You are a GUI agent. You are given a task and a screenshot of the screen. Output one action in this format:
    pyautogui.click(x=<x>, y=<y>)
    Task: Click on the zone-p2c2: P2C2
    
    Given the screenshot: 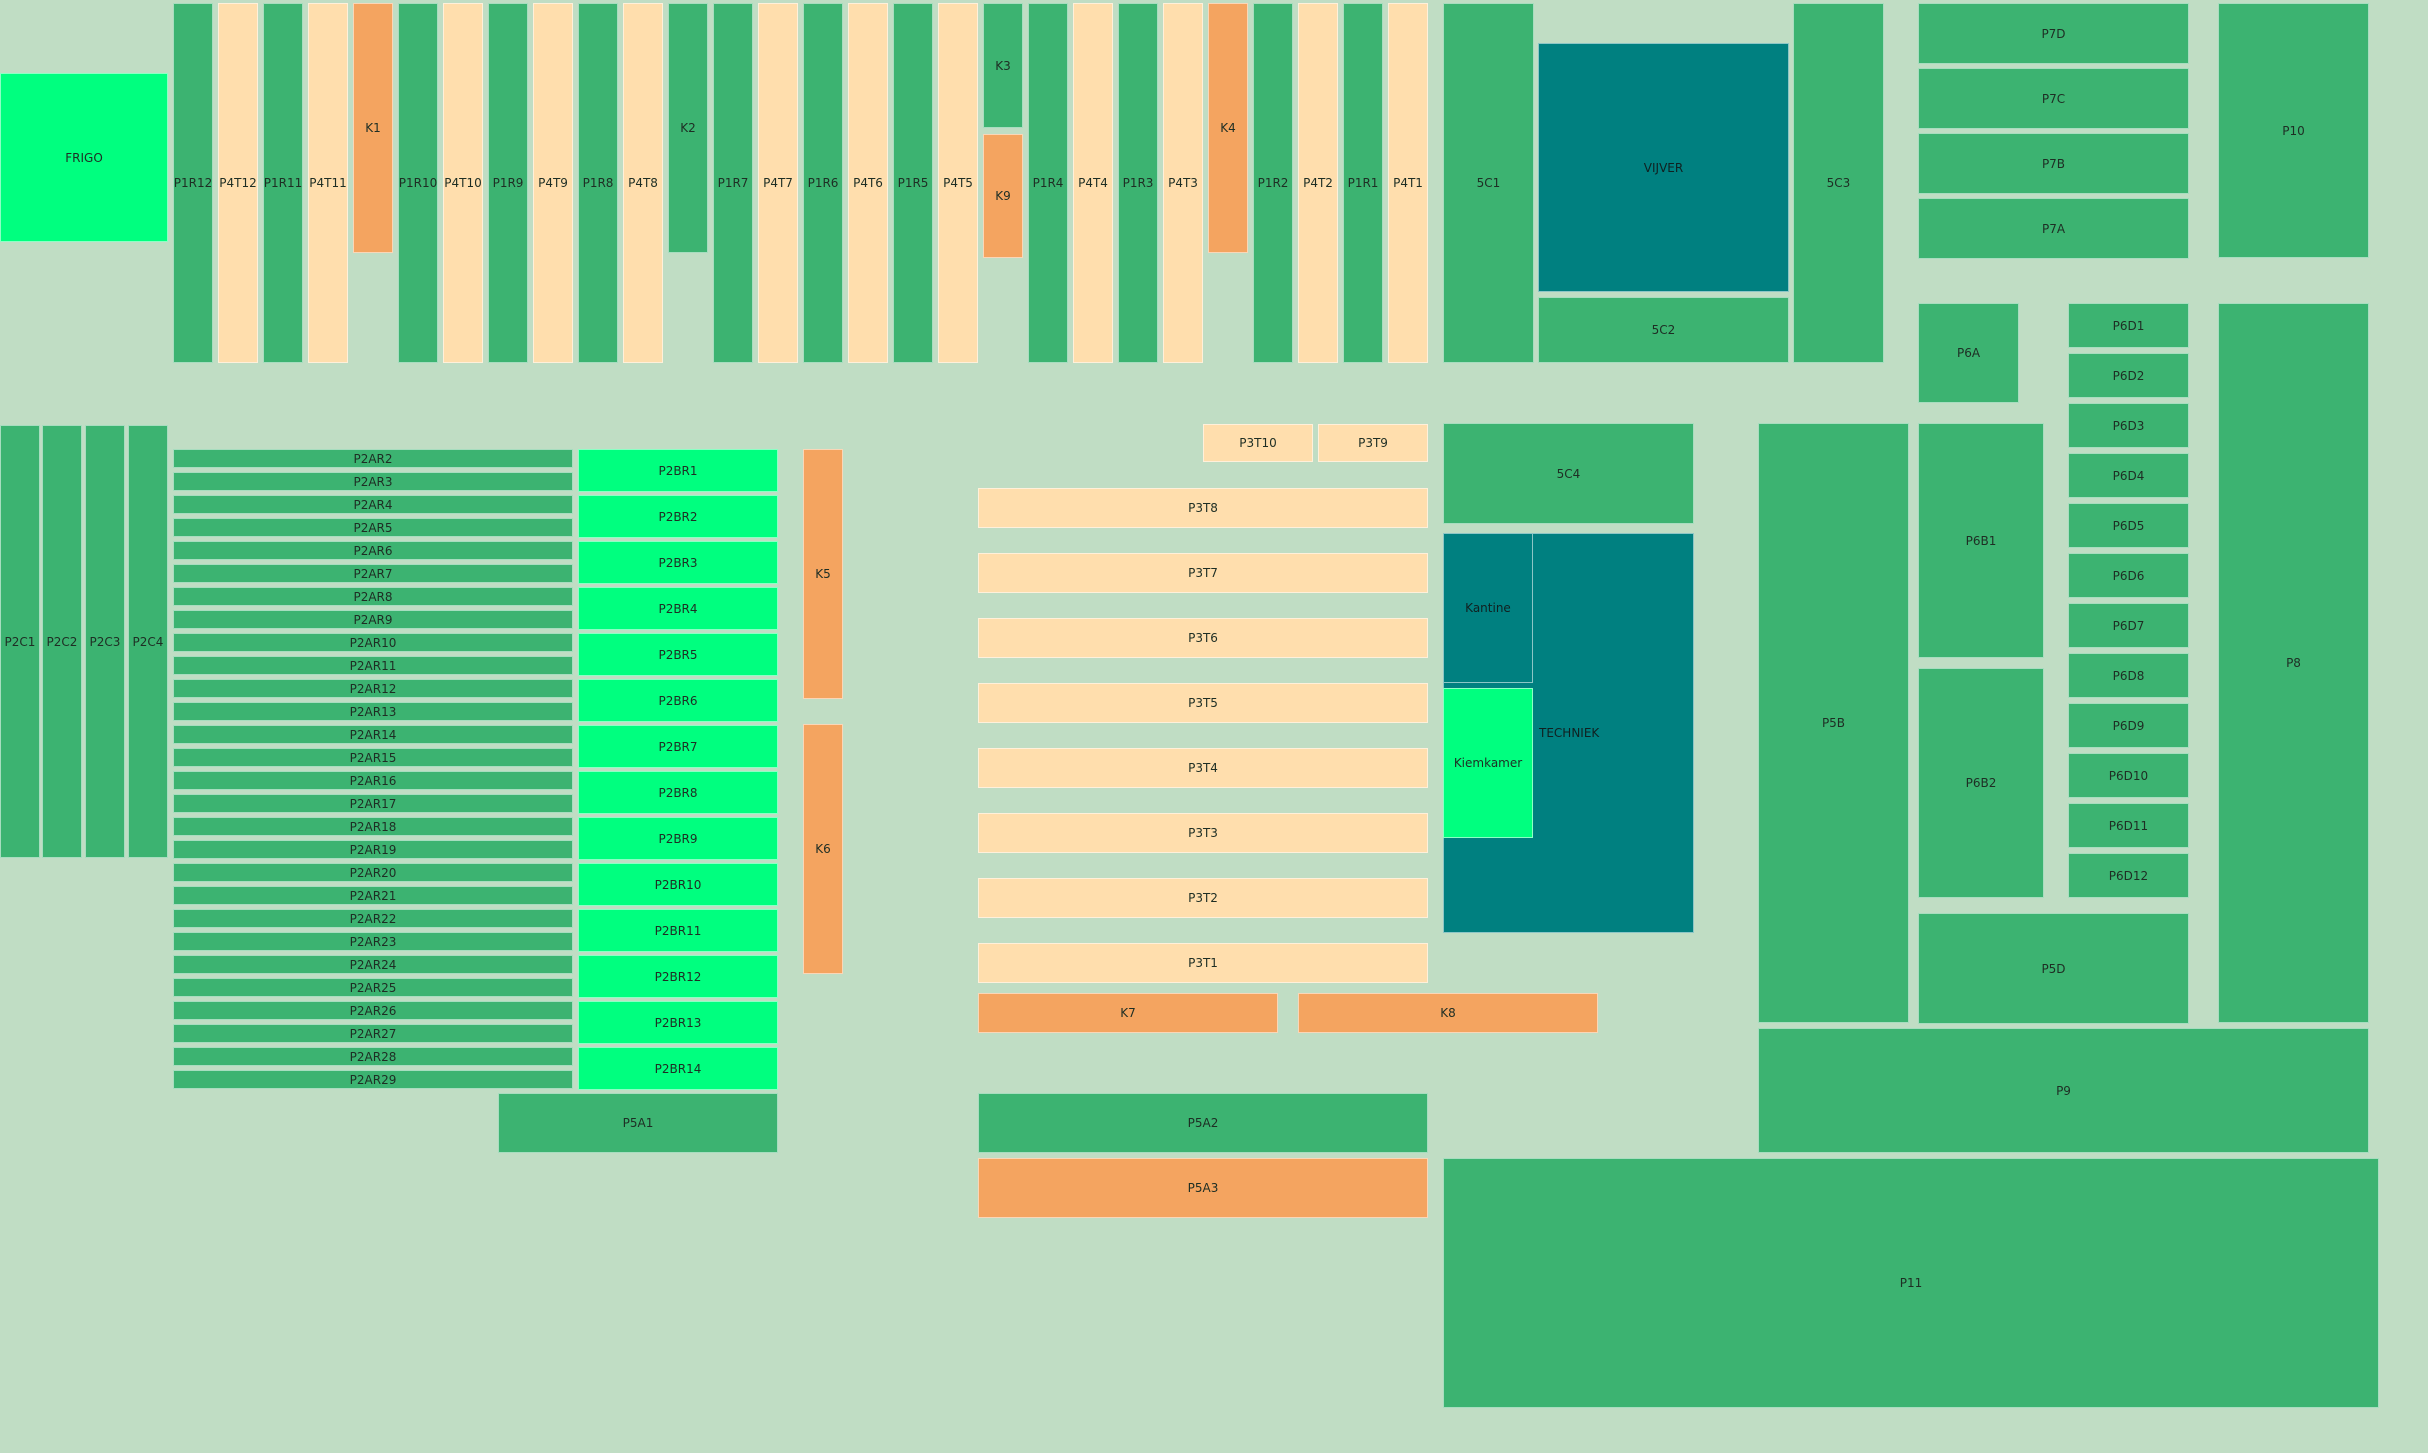 What is the action you would take?
    pyautogui.click(x=62, y=641)
    